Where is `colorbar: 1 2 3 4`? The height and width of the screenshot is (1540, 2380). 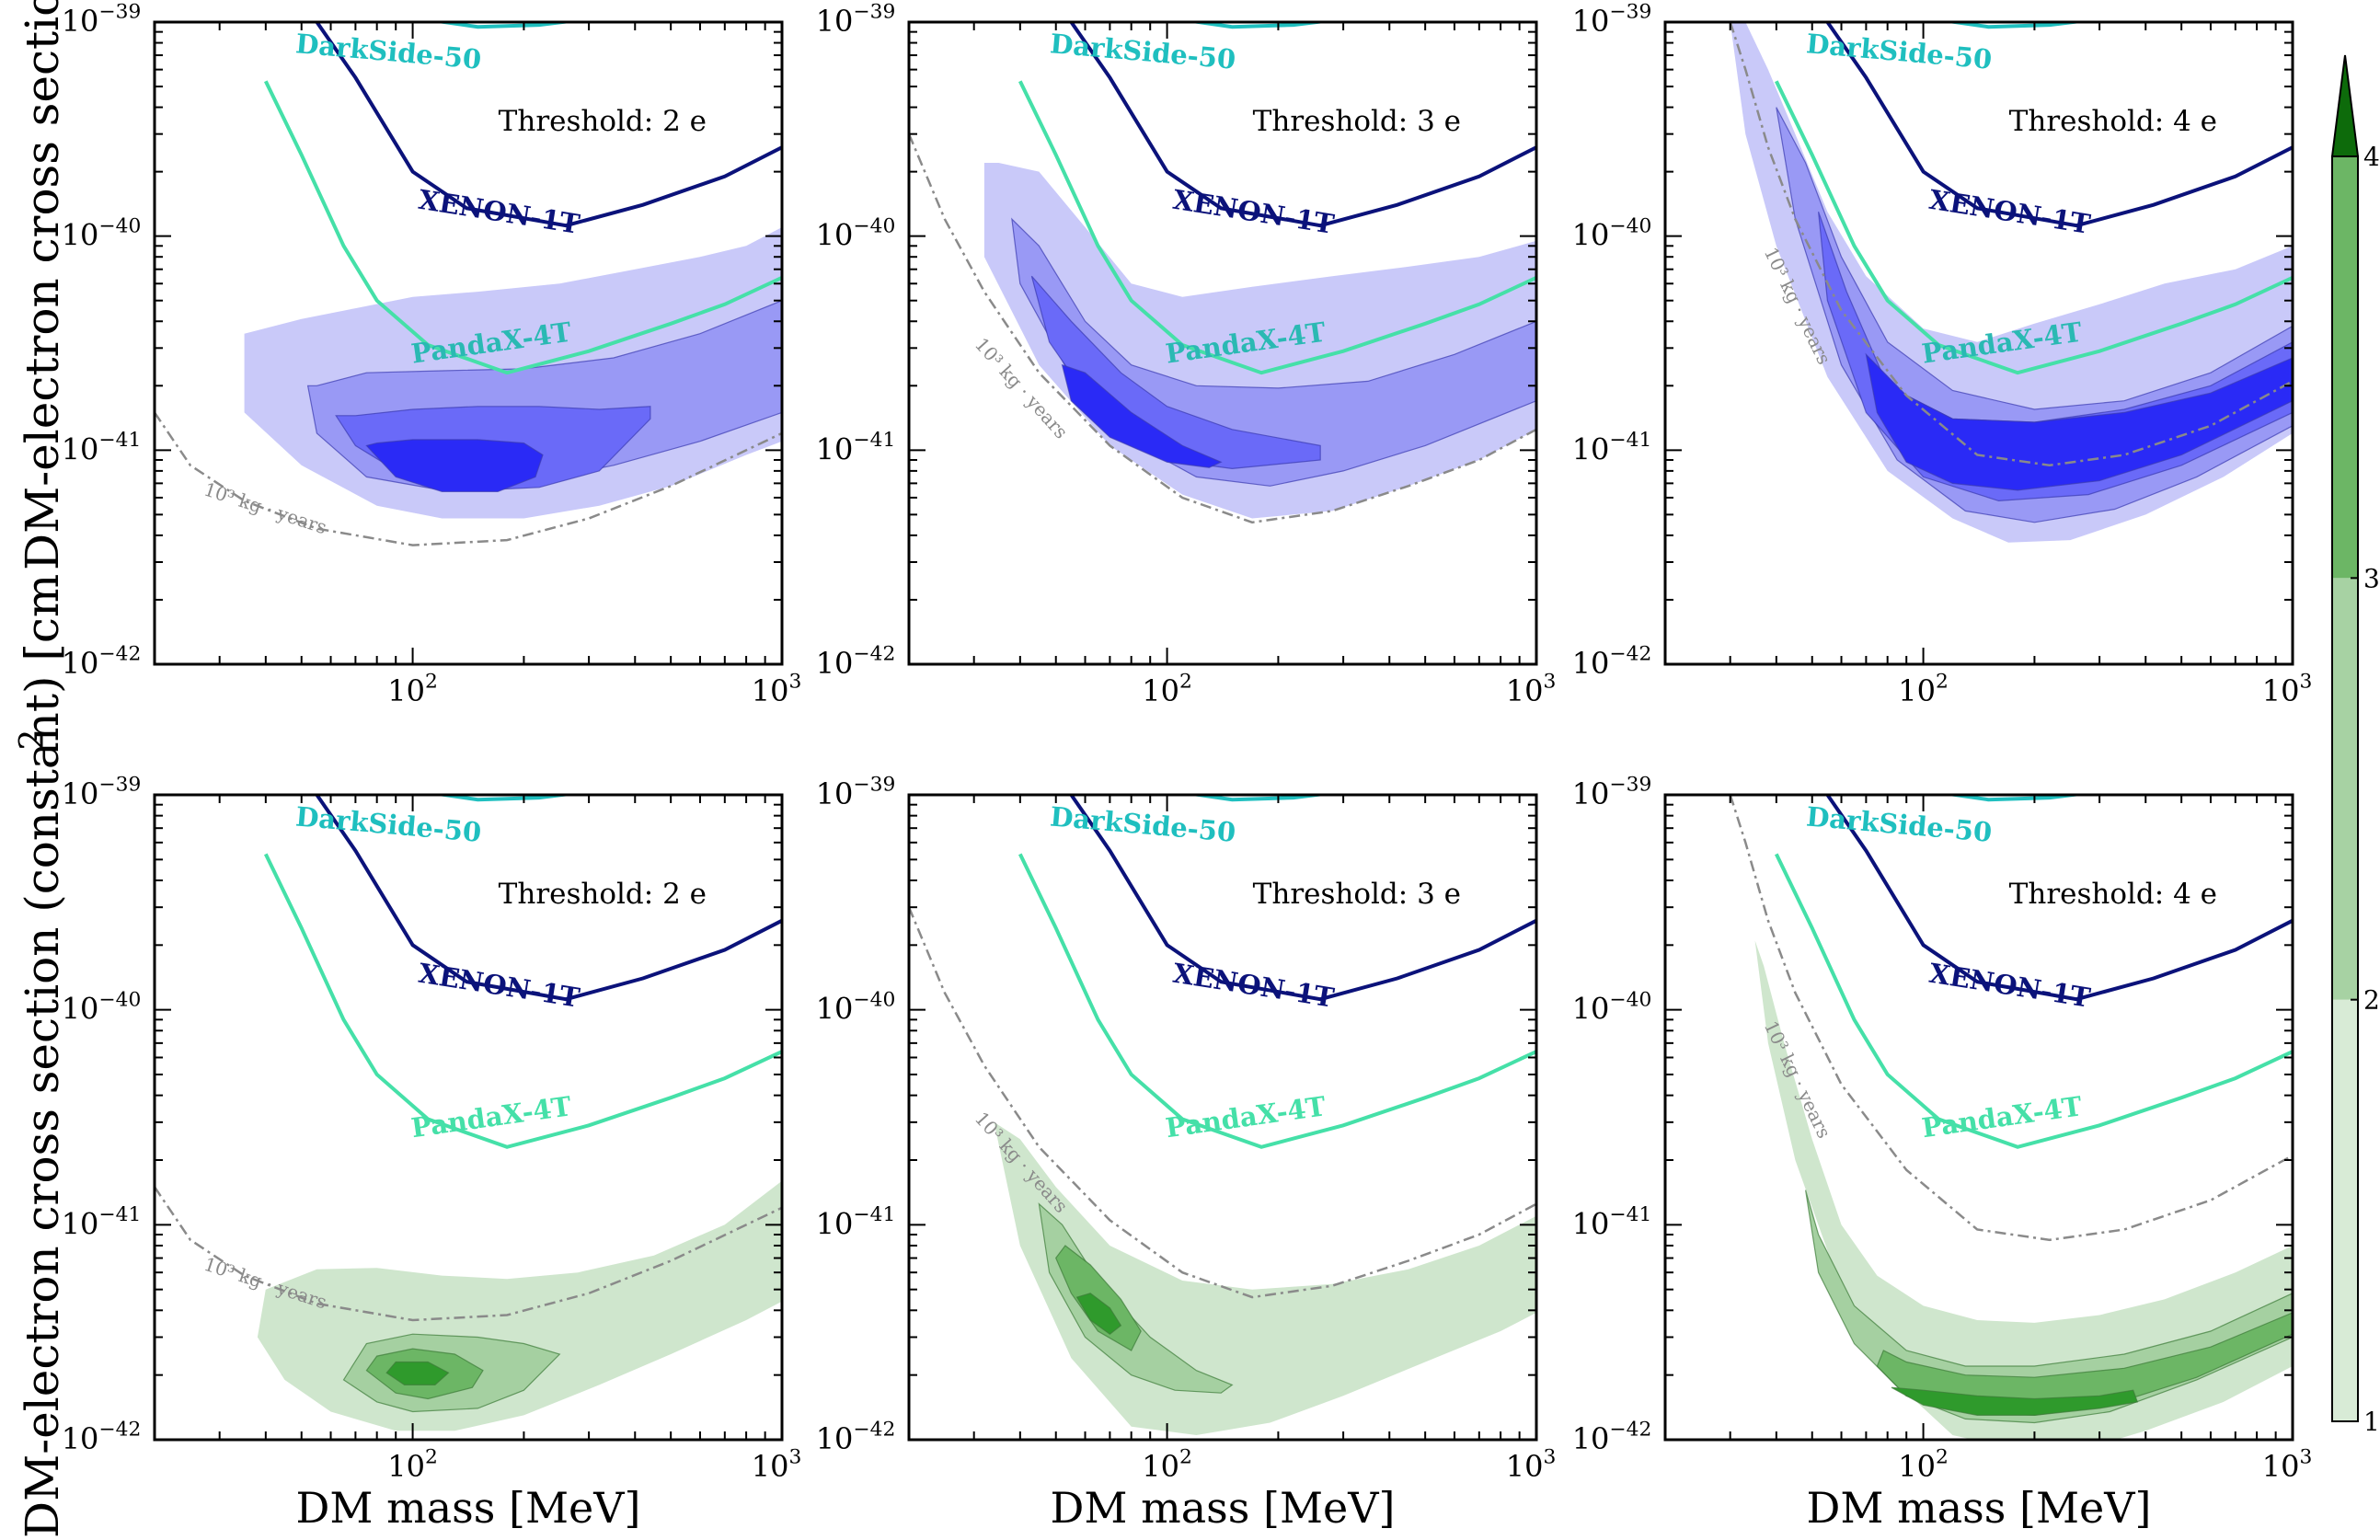
colorbar: 1 2 3 4 is located at coordinates (2355, 745).